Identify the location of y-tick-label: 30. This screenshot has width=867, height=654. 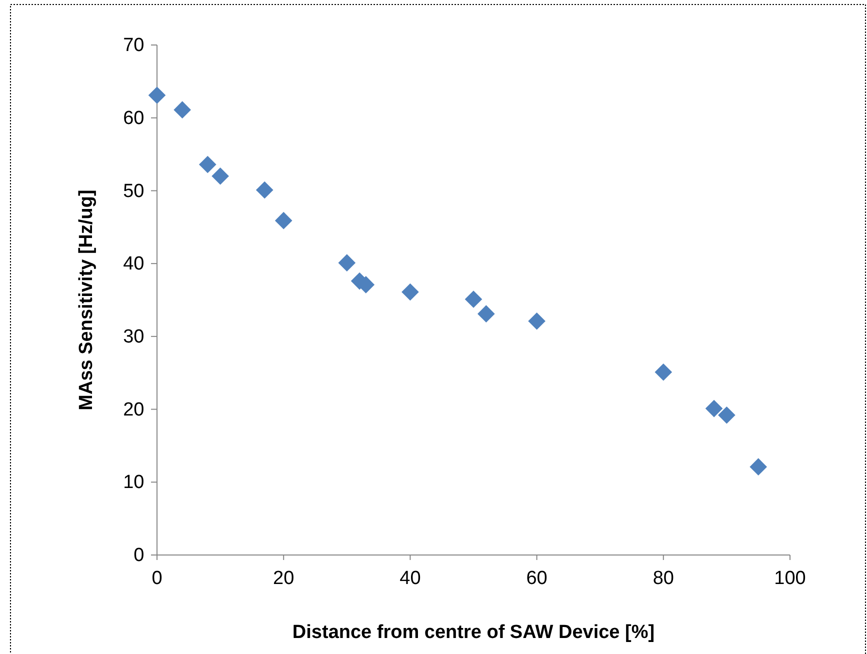
(133, 337).